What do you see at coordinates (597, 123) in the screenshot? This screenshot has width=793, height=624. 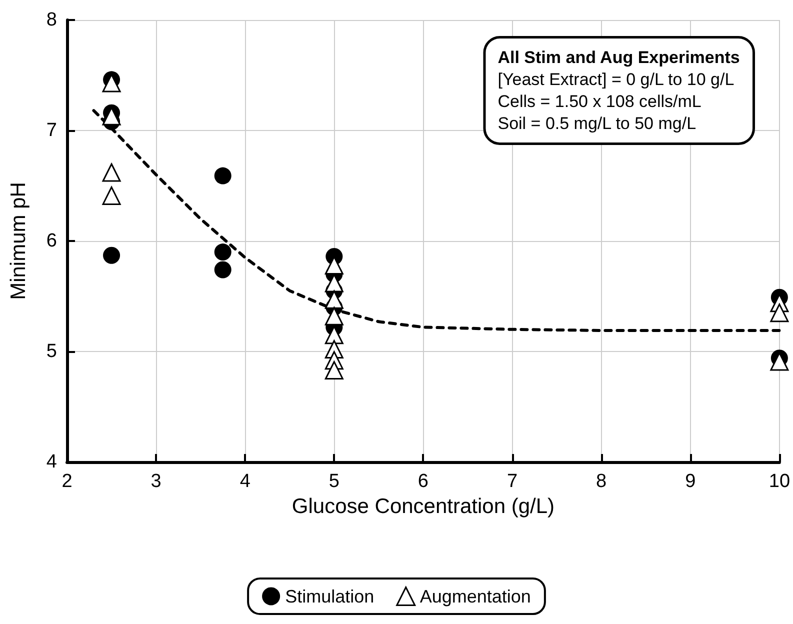 I see `annotation: Soil = 0.5 mg/L to 50 mg/L` at bounding box center [597, 123].